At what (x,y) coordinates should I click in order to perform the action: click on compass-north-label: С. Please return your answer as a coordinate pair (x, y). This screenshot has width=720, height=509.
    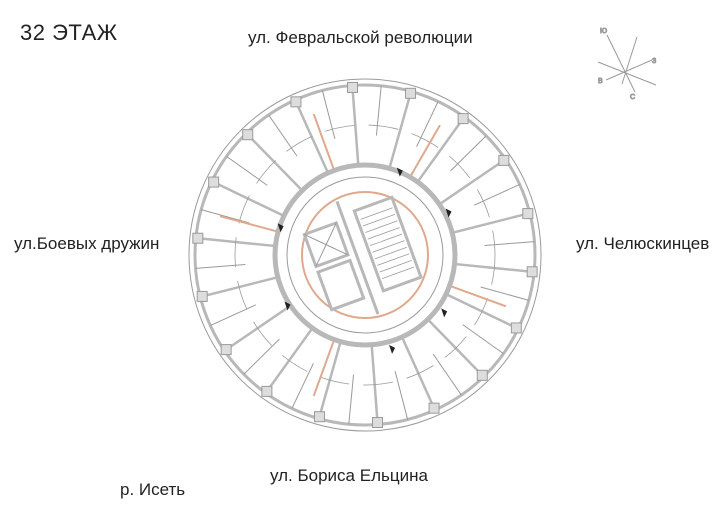
    Looking at the image, I should click on (632, 97).